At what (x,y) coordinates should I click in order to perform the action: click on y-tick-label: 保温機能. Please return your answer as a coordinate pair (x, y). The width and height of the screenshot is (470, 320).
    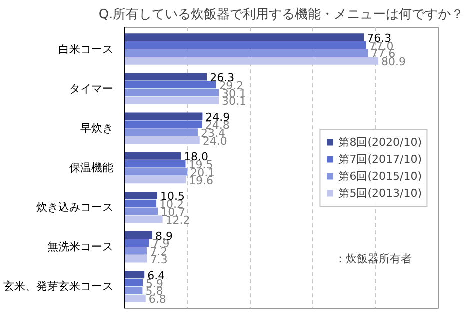
    Looking at the image, I should click on (92, 168).